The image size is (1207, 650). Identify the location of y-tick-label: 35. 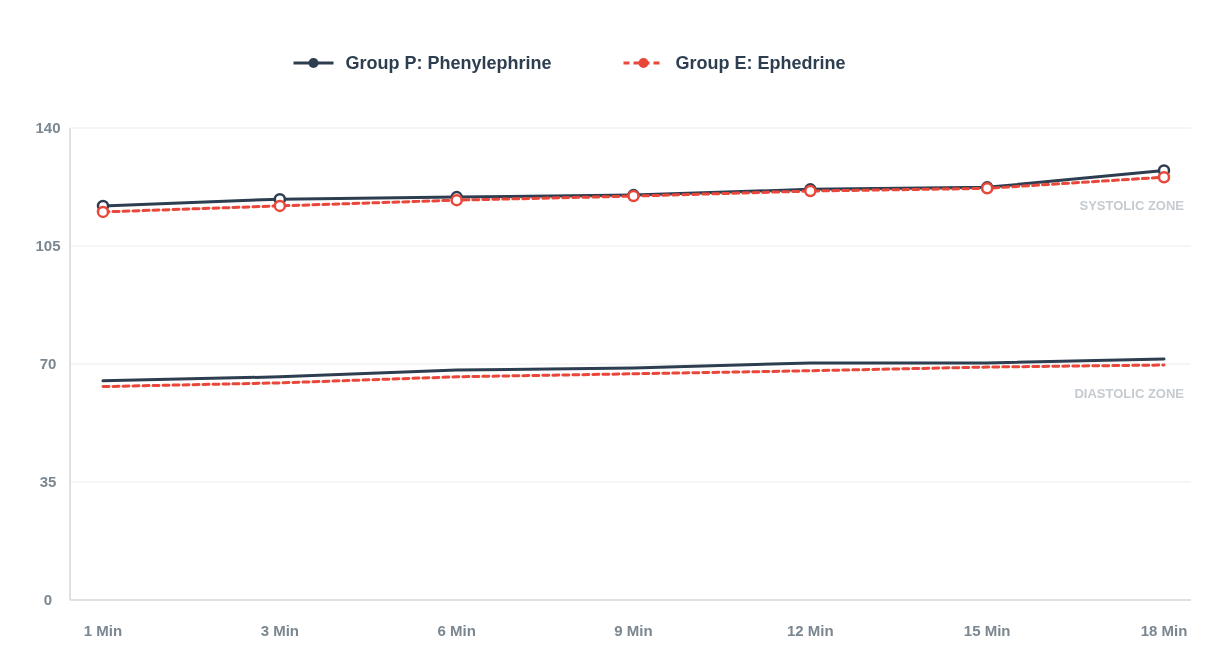
(48, 482).